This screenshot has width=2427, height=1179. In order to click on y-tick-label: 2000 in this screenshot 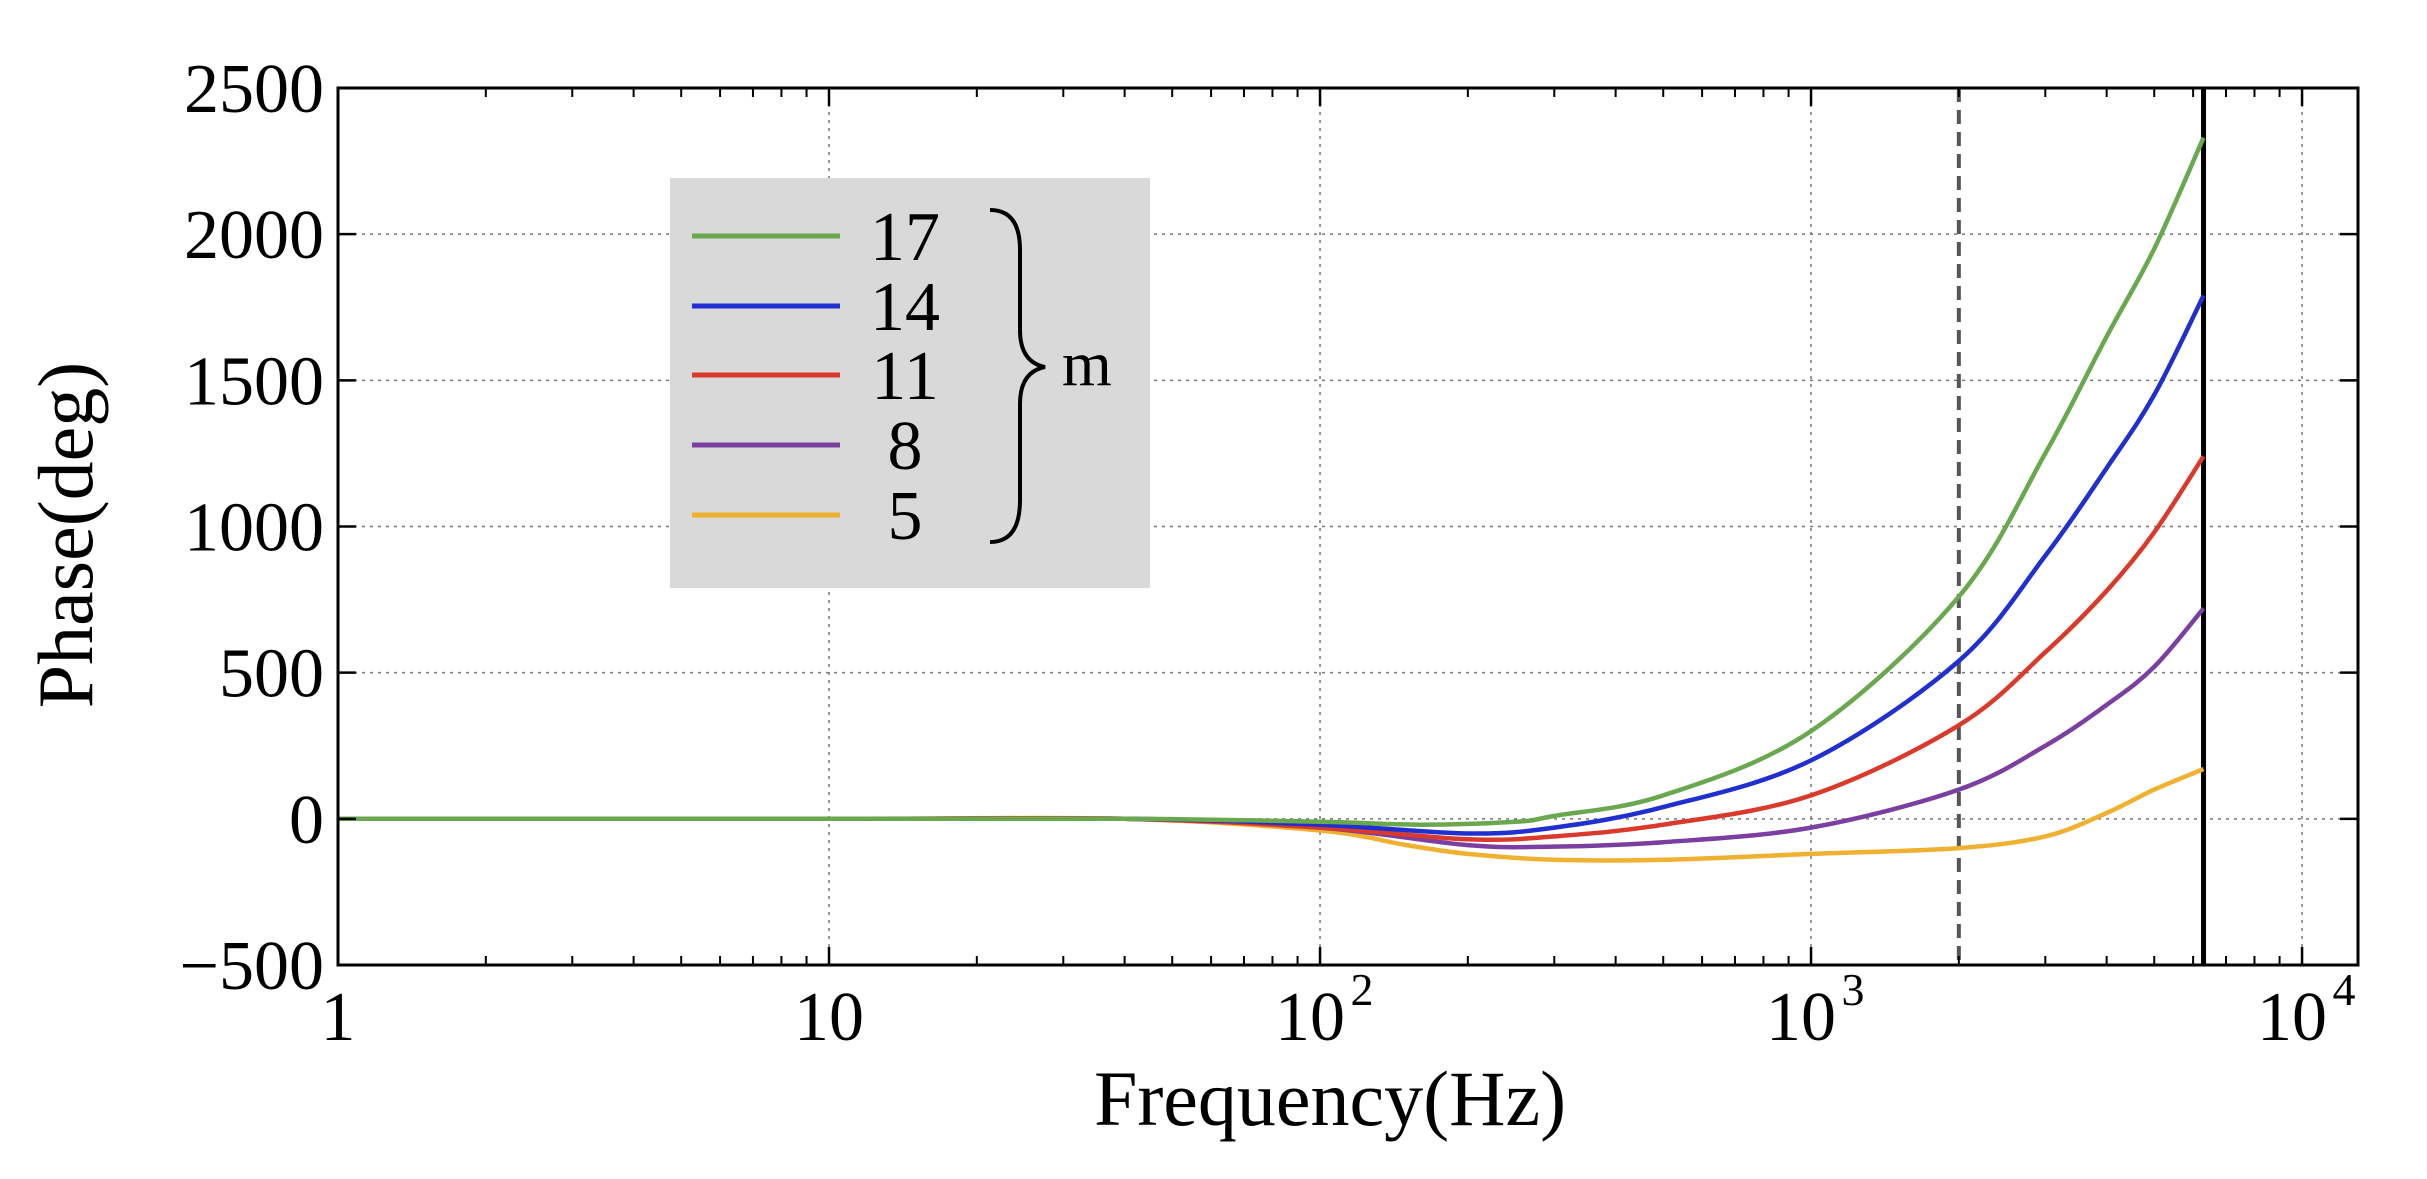, I will do `click(254, 235)`.